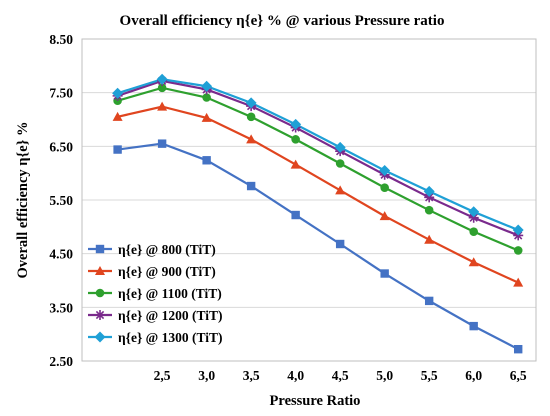 This screenshot has width=550, height=416. I want to click on y-axis-label: Overall efficiency η{e} %, so click(23, 200).